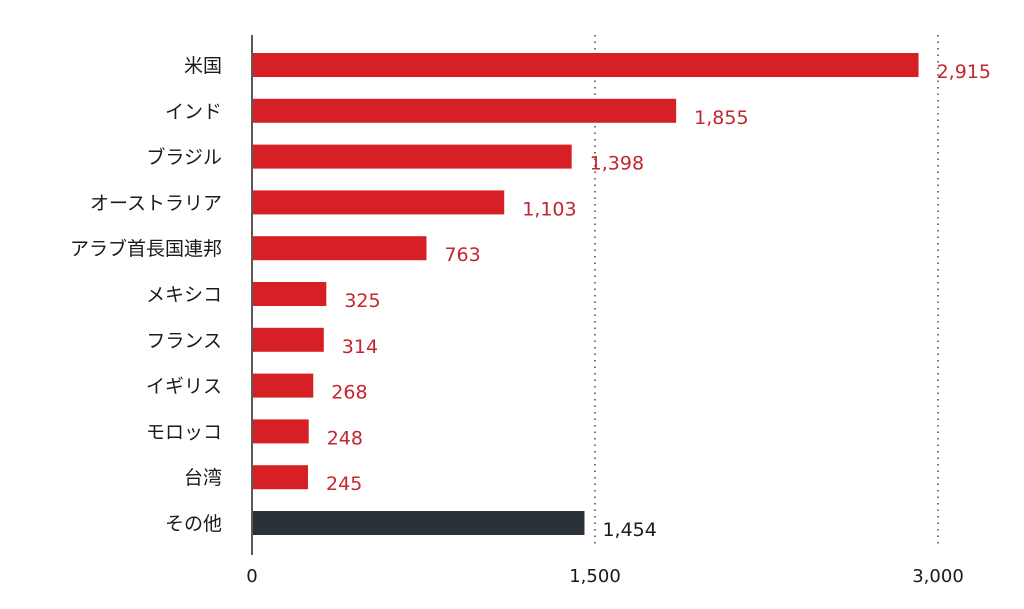 Image resolution: width=1024 pixels, height=609 pixels. What do you see at coordinates (184, 157) in the screenshot?
I see `category-label: ブラジル` at bounding box center [184, 157].